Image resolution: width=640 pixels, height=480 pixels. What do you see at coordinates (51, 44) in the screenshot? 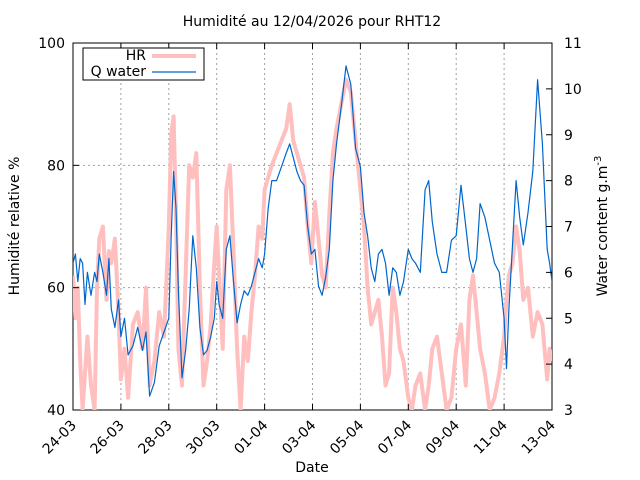
I see `y-tick-label: 100` at bounding box center [51, 44].